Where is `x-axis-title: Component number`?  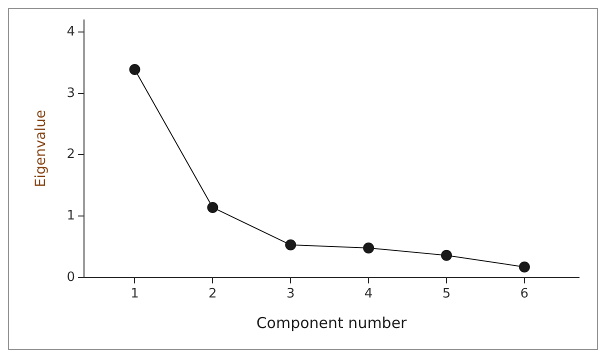 x-axis-title: Component number is located at coordinates (332, 323).